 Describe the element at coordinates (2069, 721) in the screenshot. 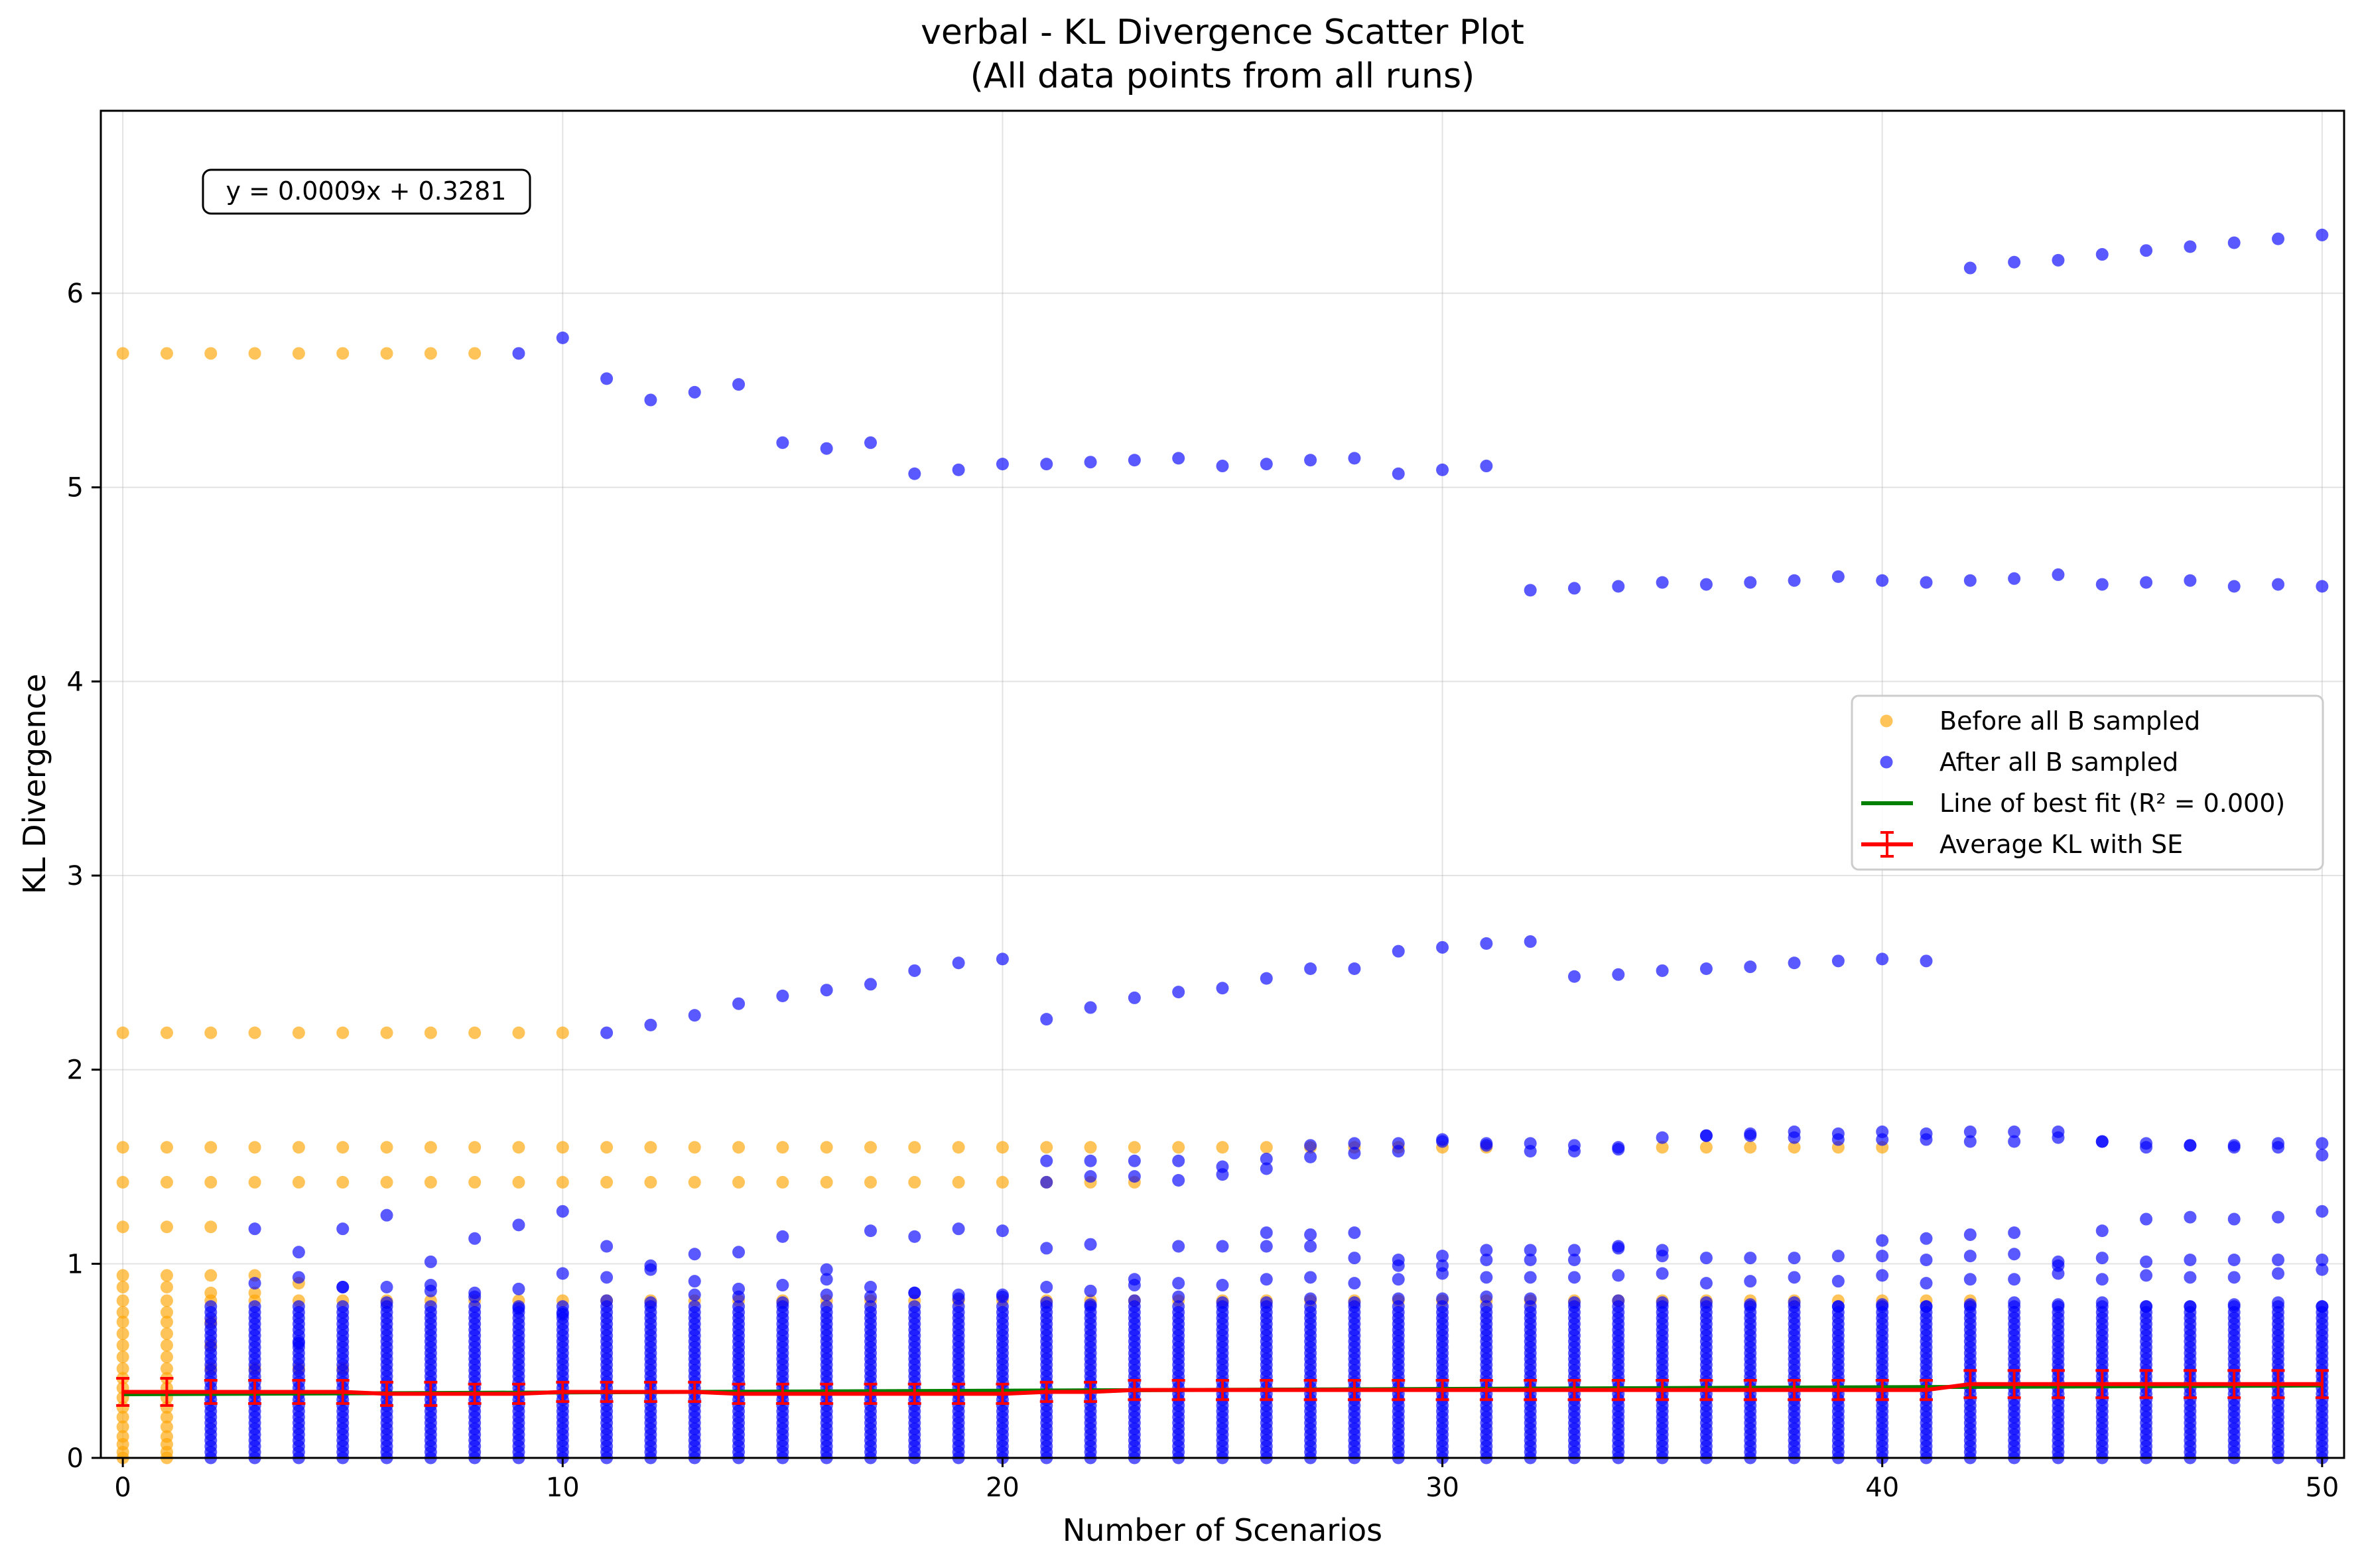

I see `legend-label: Before all B sampled` at that location.